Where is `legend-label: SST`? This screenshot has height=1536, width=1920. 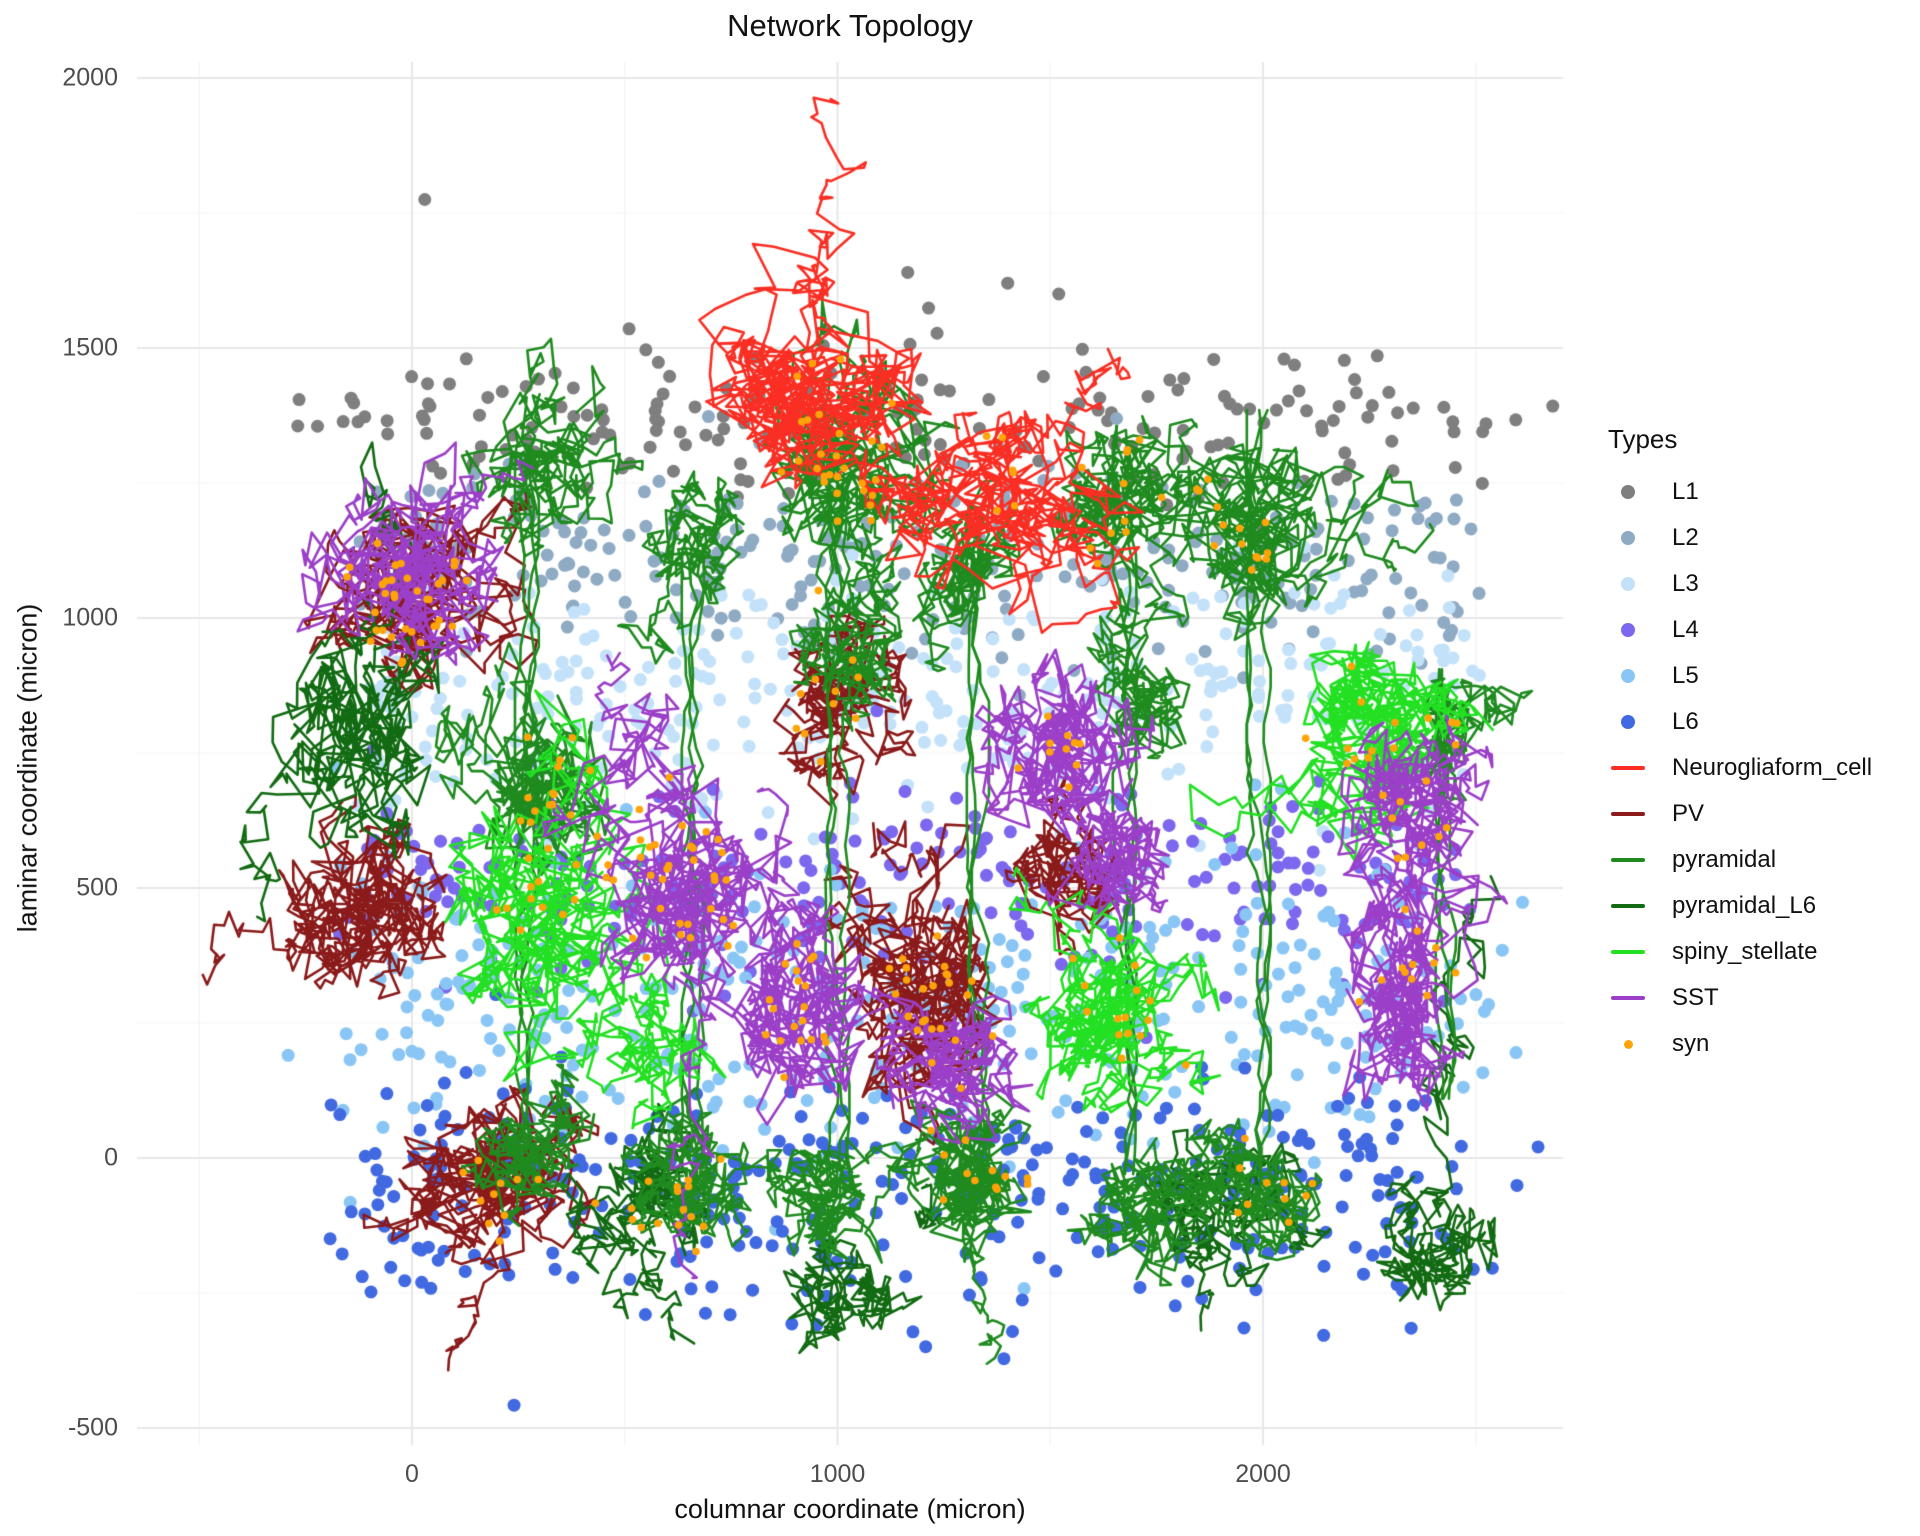 legend-label: SST is located at coordinates (1695, 997).